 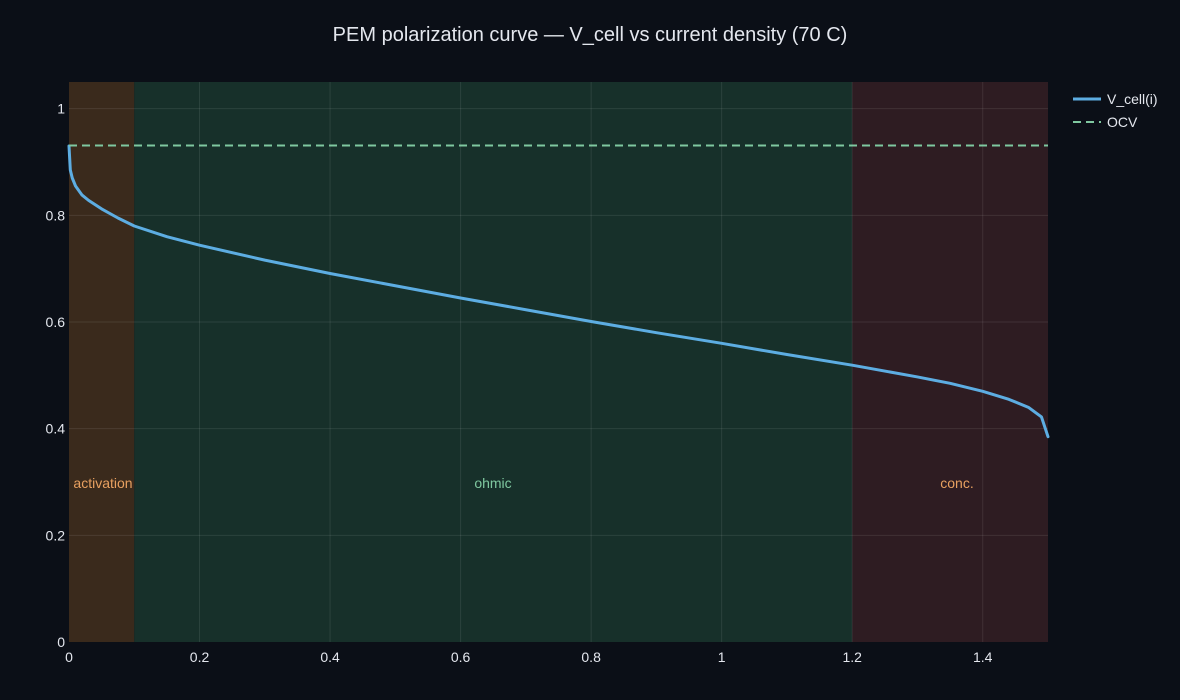 What do you see at coordinates (69, 657) in the screenshot?
I see `x-tick-label: 0` at bounding box center [69, 657].